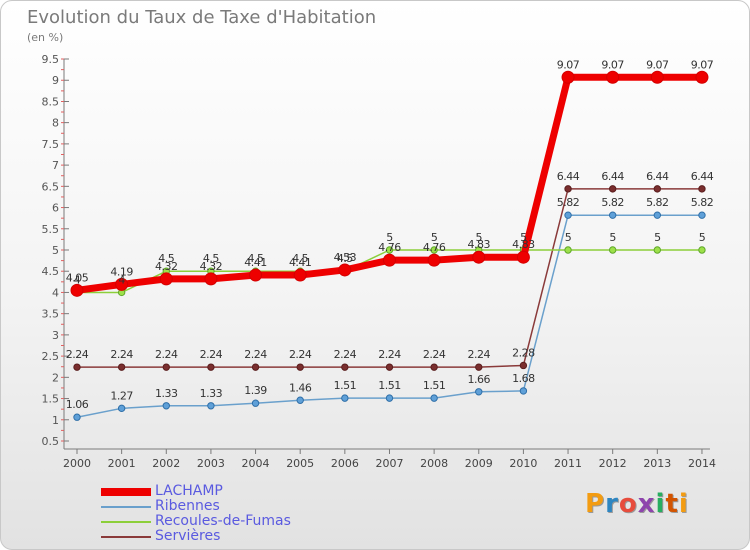  I want to click on data-label: 1.39, so click(255, 390).